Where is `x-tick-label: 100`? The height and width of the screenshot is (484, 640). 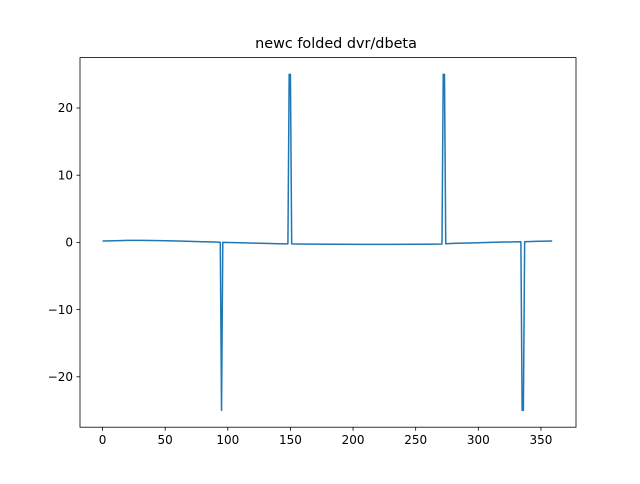 x-tick-label: 100 is located at coordinates (227, 440).